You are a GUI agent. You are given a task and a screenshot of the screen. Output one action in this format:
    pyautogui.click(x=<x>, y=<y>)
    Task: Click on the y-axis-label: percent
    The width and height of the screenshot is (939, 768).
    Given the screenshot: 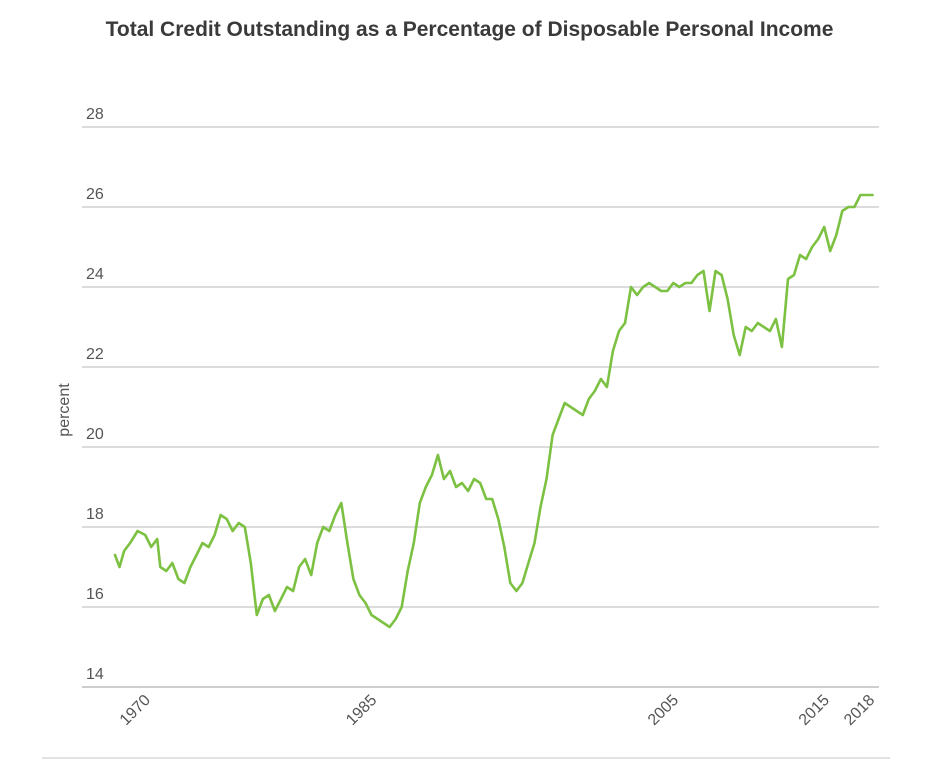 What is the action you would take?
    pyautogui.click(x=64, y=410)
    